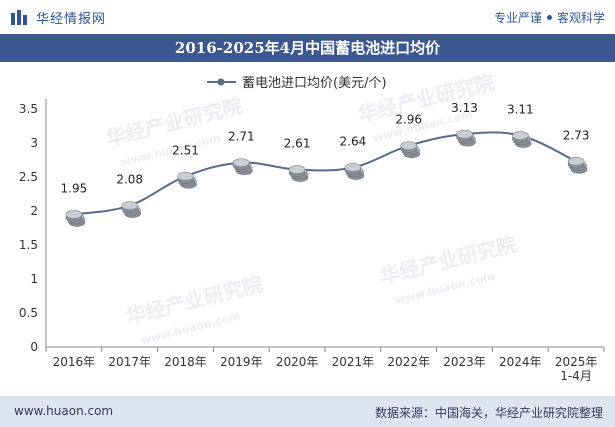 This screenshot has height=427, width=615. I want to click on y-tick-label: 1, so click(34, 279).